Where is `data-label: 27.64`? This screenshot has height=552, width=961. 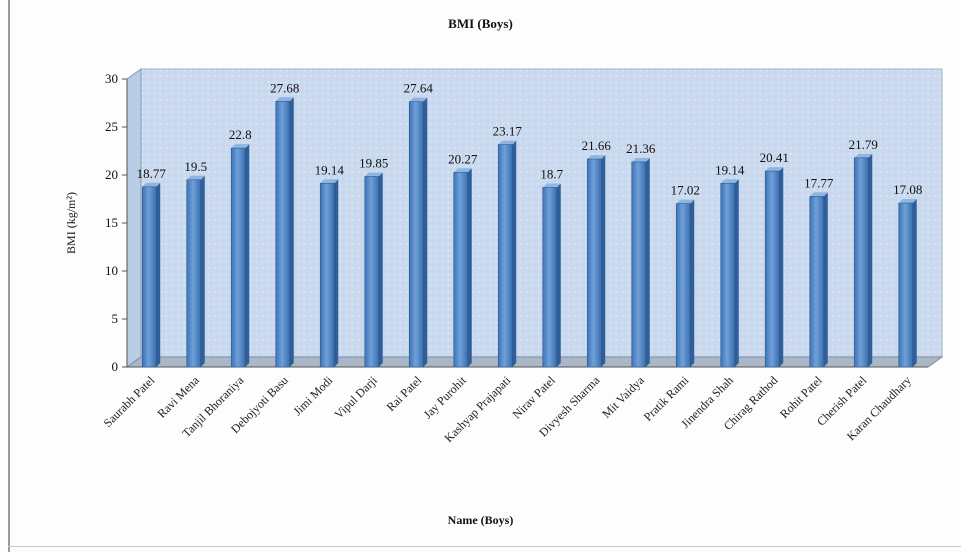 data-label: 27.64 is located at coordinates (419, 88).